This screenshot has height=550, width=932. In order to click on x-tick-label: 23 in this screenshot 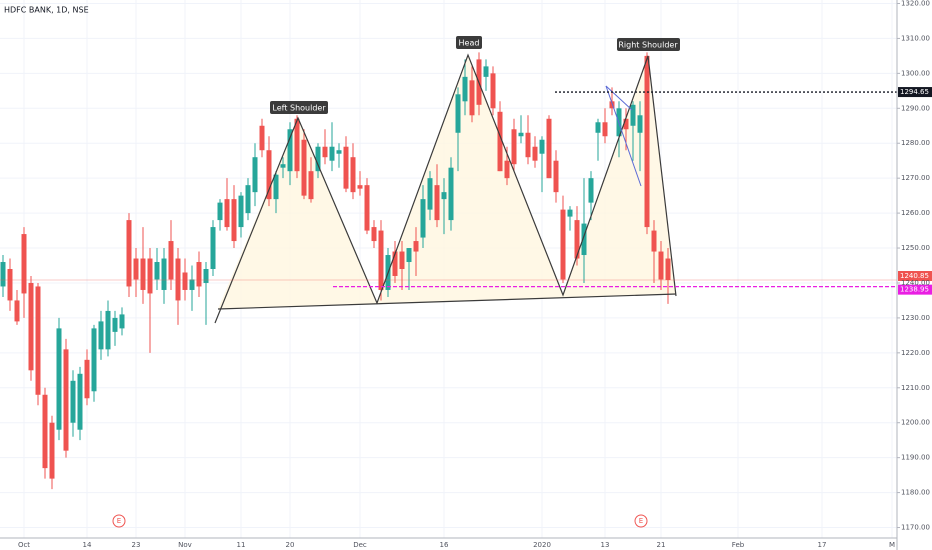, I will do `click(136, 545)`.